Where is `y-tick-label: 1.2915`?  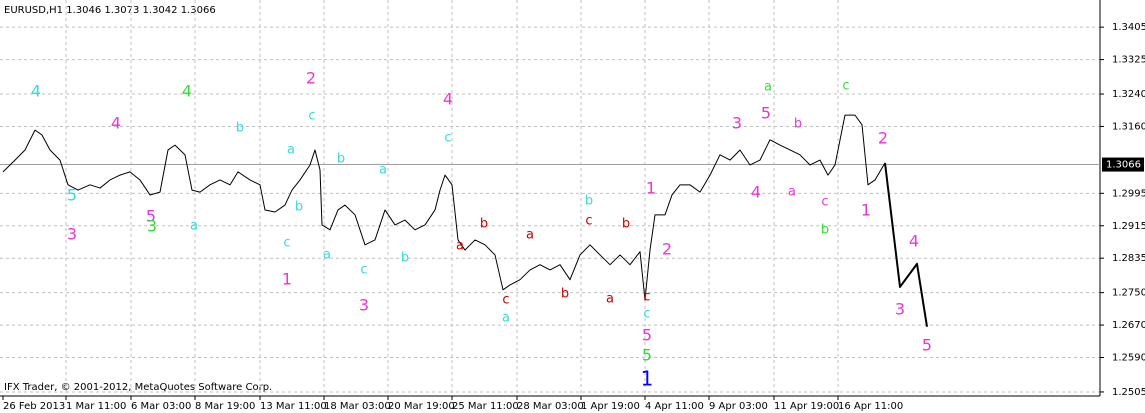
y-tick-label: 1.2915 is located at coordinates (1128, 226).